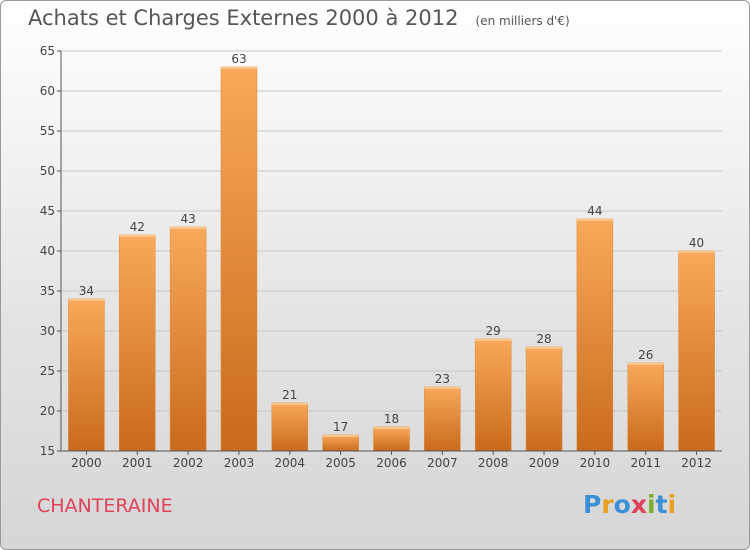 The image size is (750, 550). What do you see at coordinates (442, 379) in the screenshot?
I see `bar-value-label: 23` at bounding box center [442, 379].